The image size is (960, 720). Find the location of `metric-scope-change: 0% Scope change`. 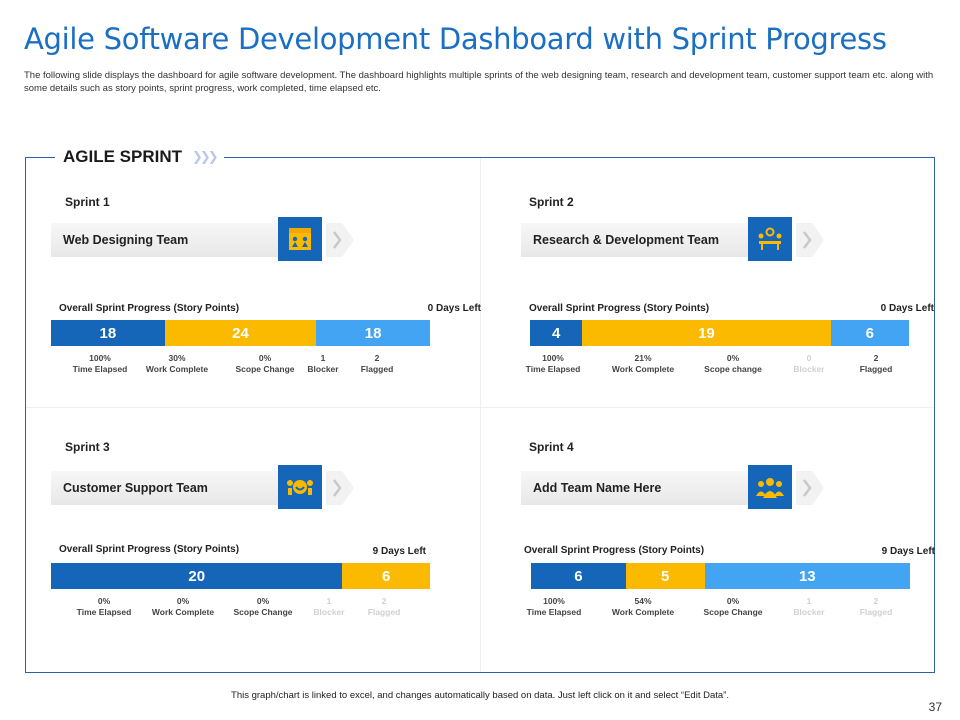

metric-scope-change: 0% Scope change is located at coordinates (733, 364).